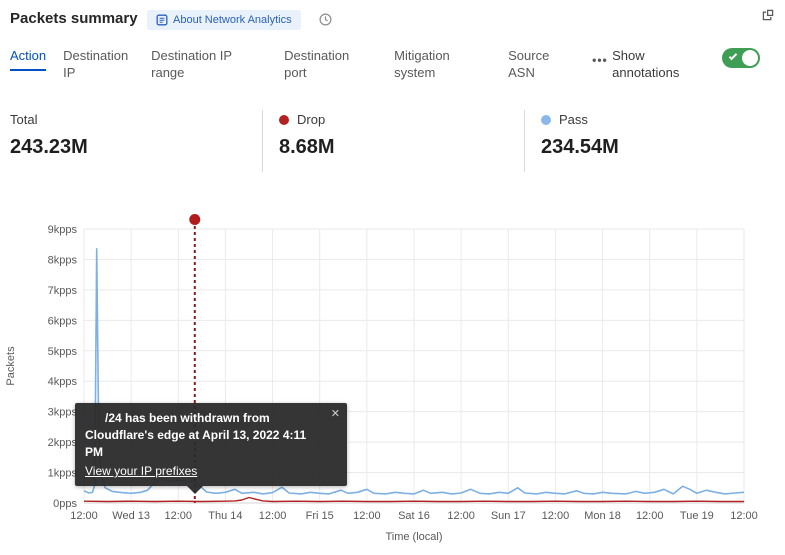 This screenshot has width=785, height=555. I want to click on y-tick-label: 2kpps, so click(63, 443).